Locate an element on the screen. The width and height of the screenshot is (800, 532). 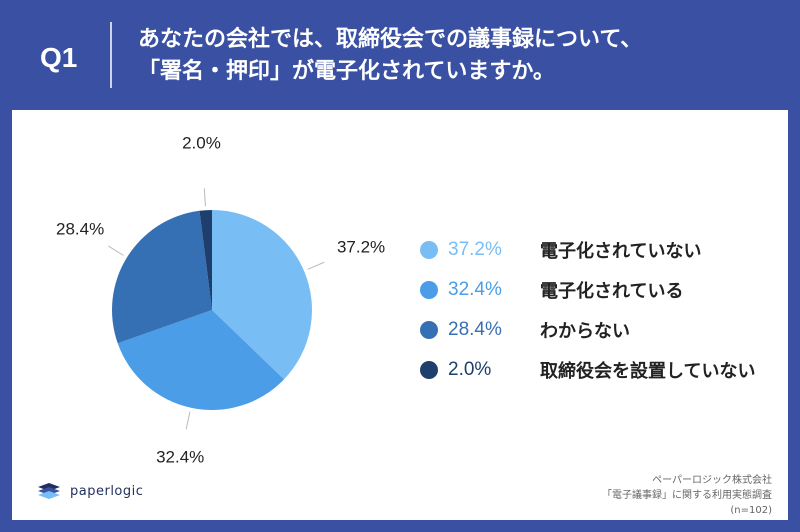
legend-item-3: 28.4% わからない is located at coordinates (600, 330).